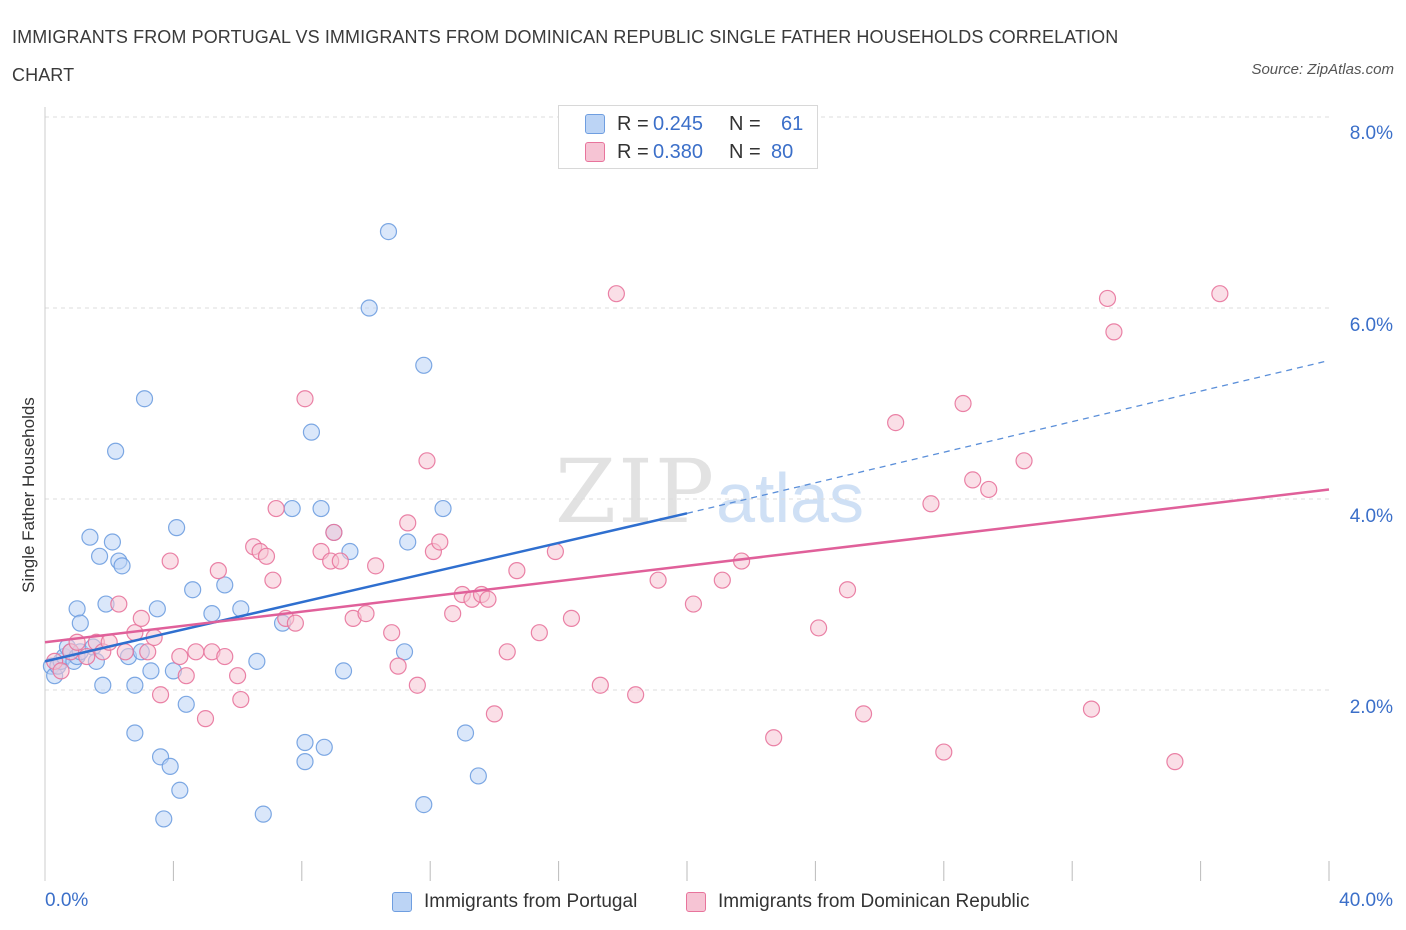  Describe the element at coordinates (366, 587) in the screenshot. I see `portugal-trendline` at that location.